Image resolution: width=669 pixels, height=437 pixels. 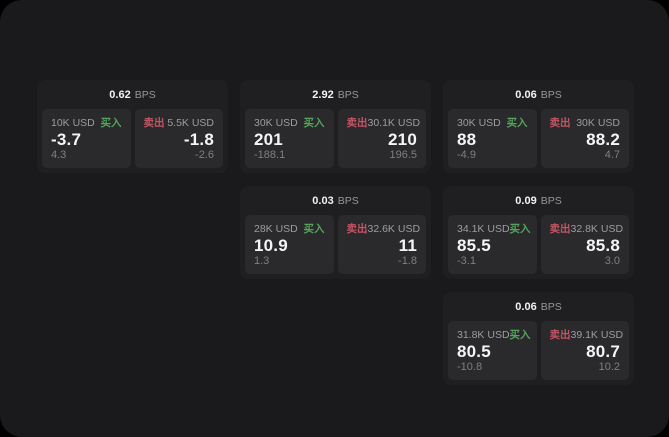 What do you see at coordinates (526, 200) in the screenshot?
I see `bps-value: 0.09` at bounding box center [526, 200].